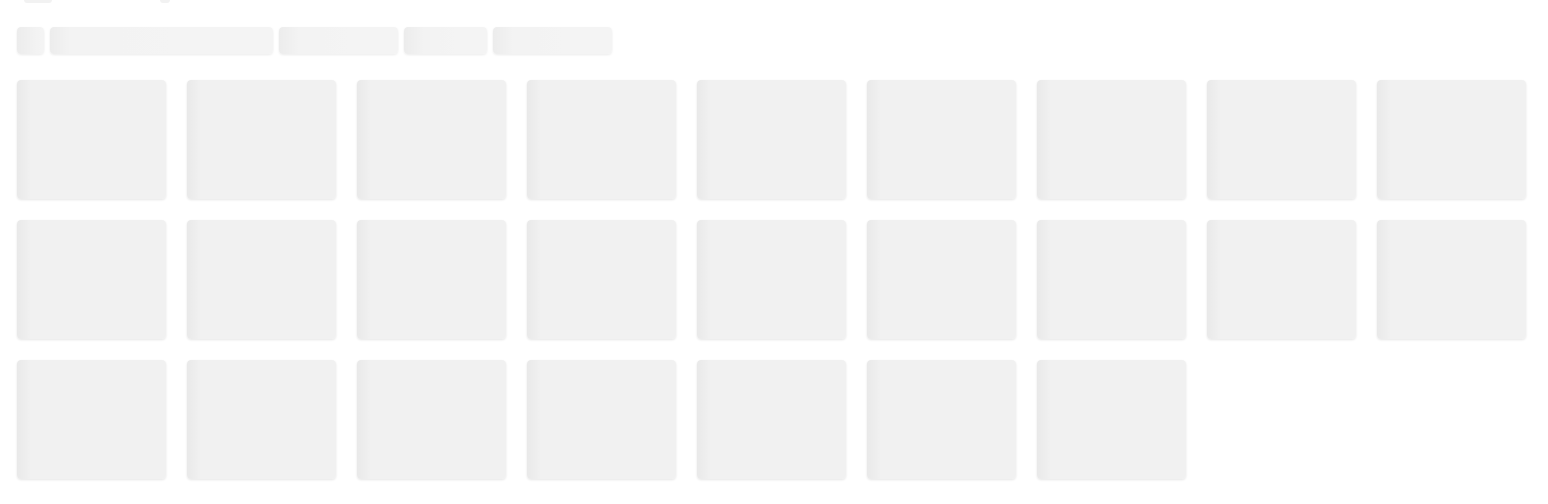 This screenshot has height=504, width=1548. I want to click on header-stub-right, so click(165, 1).